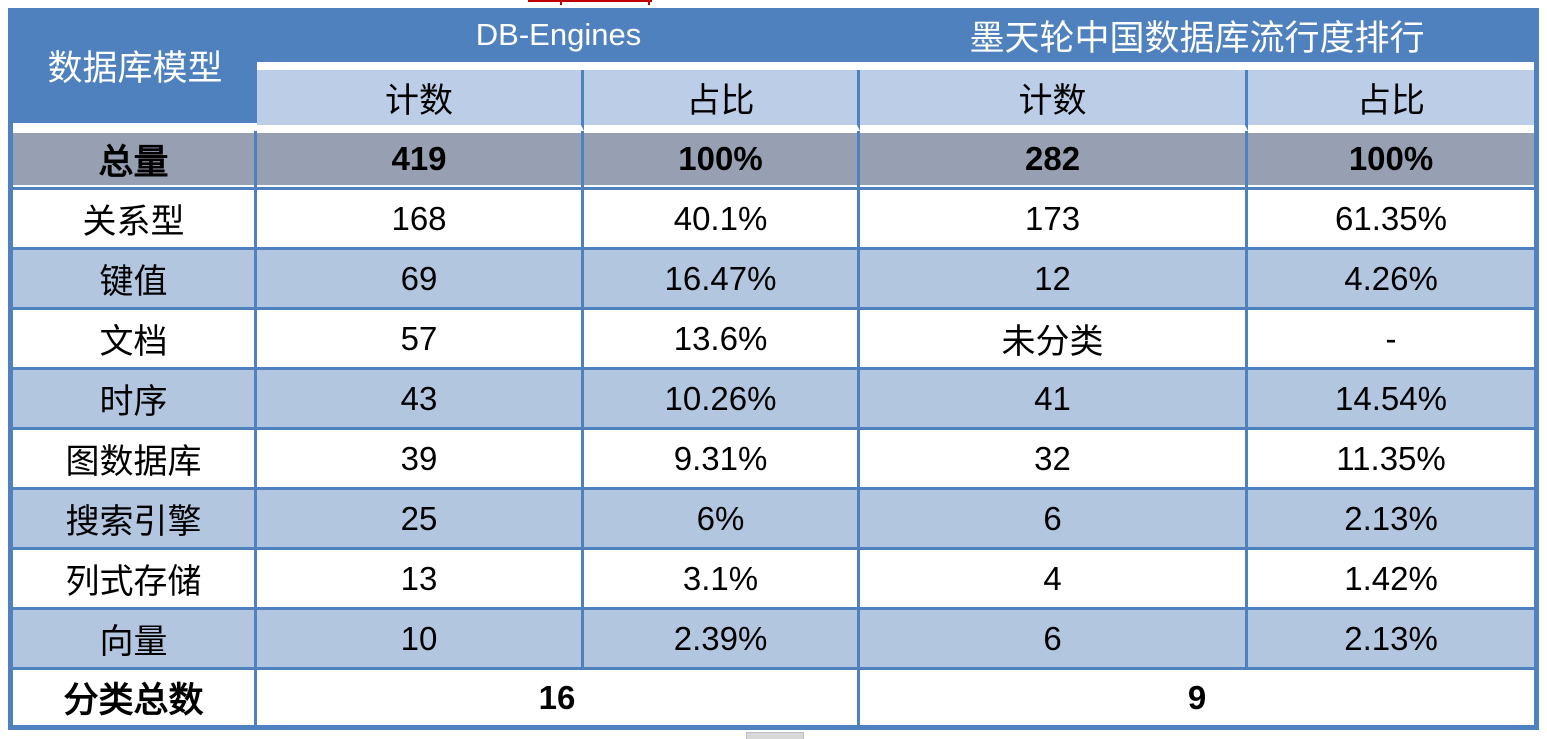 The image size is (1547, 739). Describe the element at coordinates (722, 400) in the screenshot. I see `db-share-cell: 10.26%` at that location.